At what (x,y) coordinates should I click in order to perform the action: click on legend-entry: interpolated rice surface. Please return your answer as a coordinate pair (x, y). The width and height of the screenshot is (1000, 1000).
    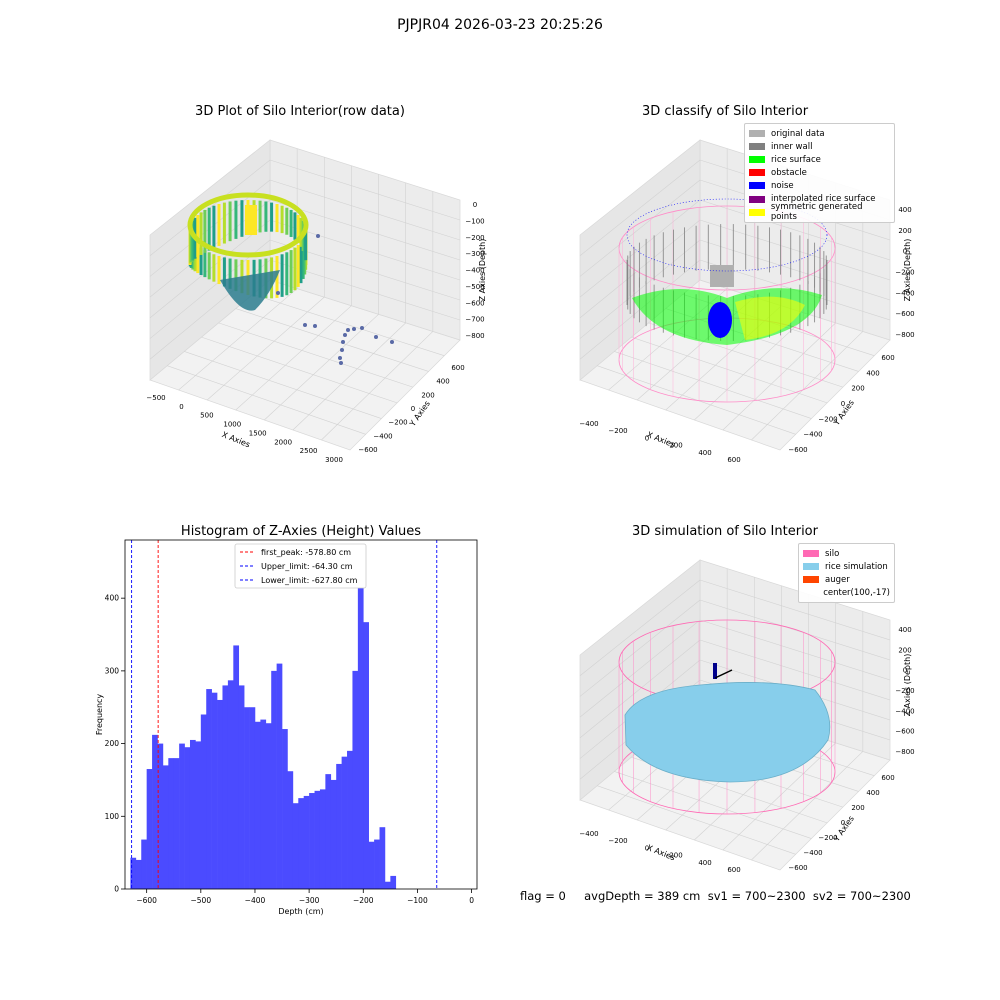
    Looking at the image, I should click on (819, 198).